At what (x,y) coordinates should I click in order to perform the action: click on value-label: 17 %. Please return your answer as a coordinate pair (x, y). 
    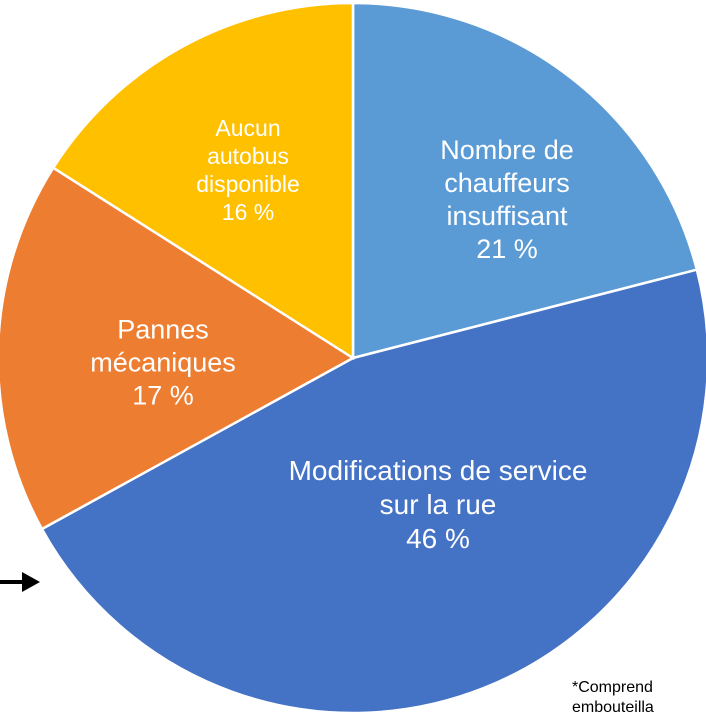
    Looking at the image, I should click on (163, 395).